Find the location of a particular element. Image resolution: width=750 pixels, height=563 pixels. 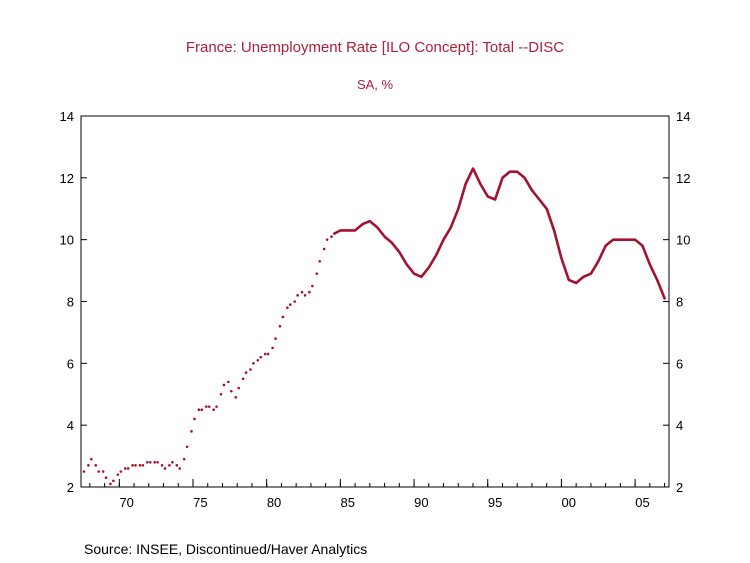

y-tick-label-left: 4 is located at coordinates (70, 425).